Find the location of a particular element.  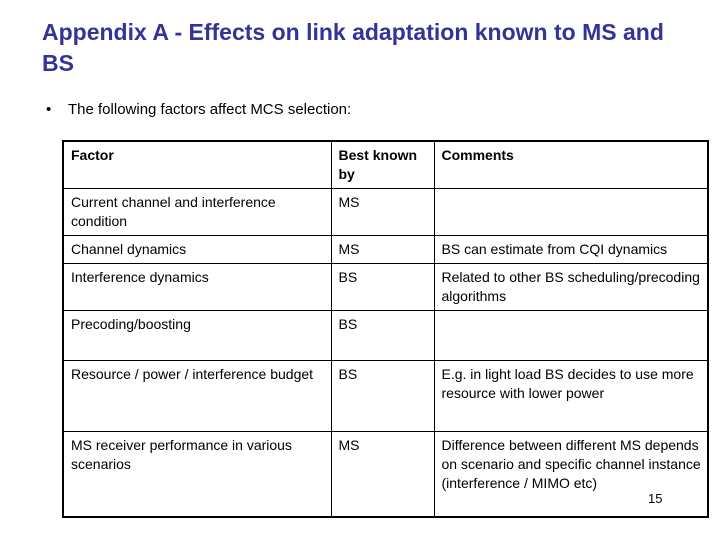

page-number: 15 is located at coordinates (655, 498).